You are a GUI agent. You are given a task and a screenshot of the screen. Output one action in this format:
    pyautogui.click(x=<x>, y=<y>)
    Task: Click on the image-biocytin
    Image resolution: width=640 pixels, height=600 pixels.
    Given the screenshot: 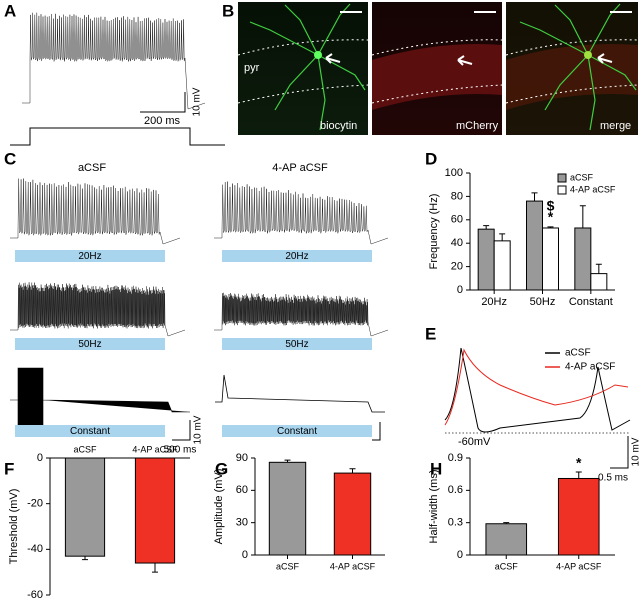 What is the action you would take?
    pyautogui.click(x=303, y=68)
    